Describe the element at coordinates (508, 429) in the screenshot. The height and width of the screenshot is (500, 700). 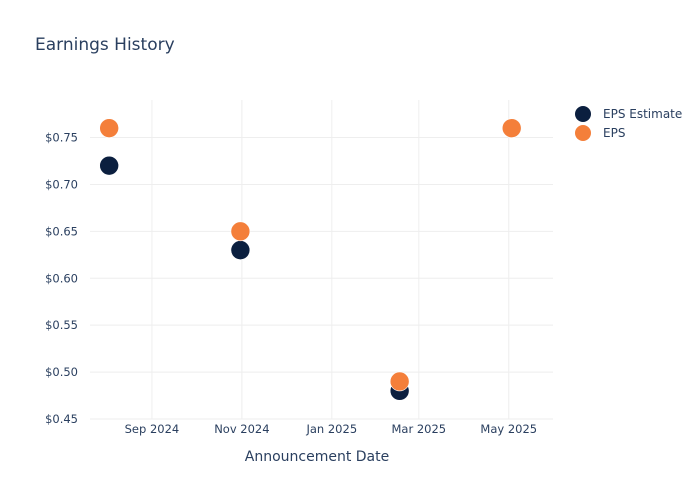
I see `x-tick-label: May 2025` at that location.